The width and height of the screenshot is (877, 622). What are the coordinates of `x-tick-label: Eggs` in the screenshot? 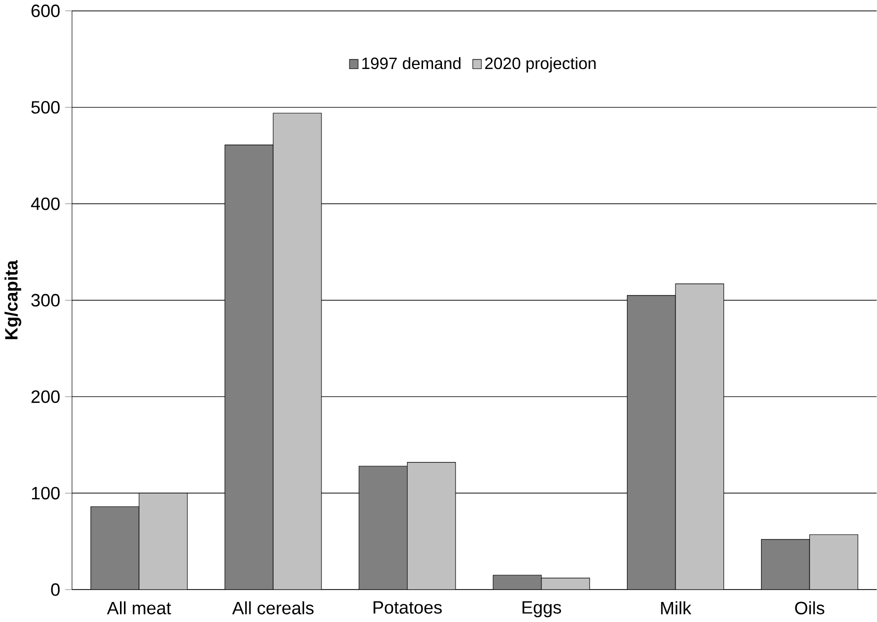 It's located at (542, 609).